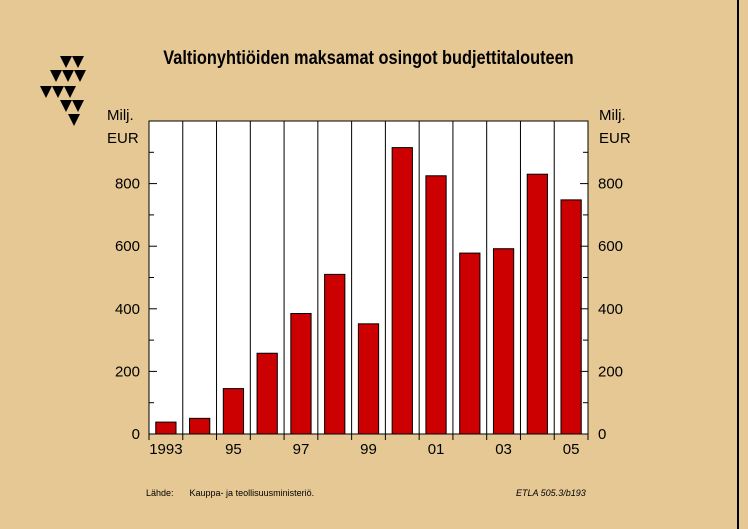 The width and height of the screenshot is (748, 529). Describe the element at coordinates (551, 493) in the screenshot. I see `chart-code: ETLA 505.3/b193` at that location.